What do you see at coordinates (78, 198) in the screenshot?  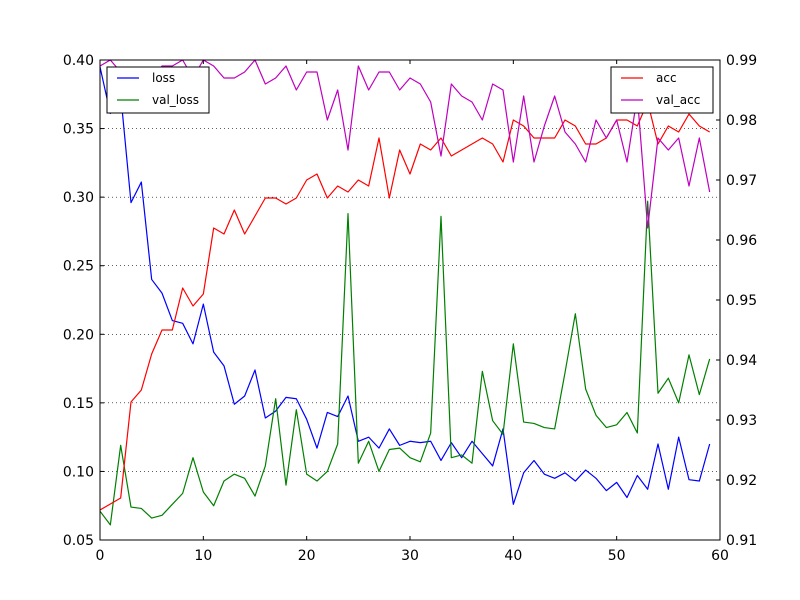 I see `y-left-tick-label-5: 0.30` at bounding box center [78, 198].